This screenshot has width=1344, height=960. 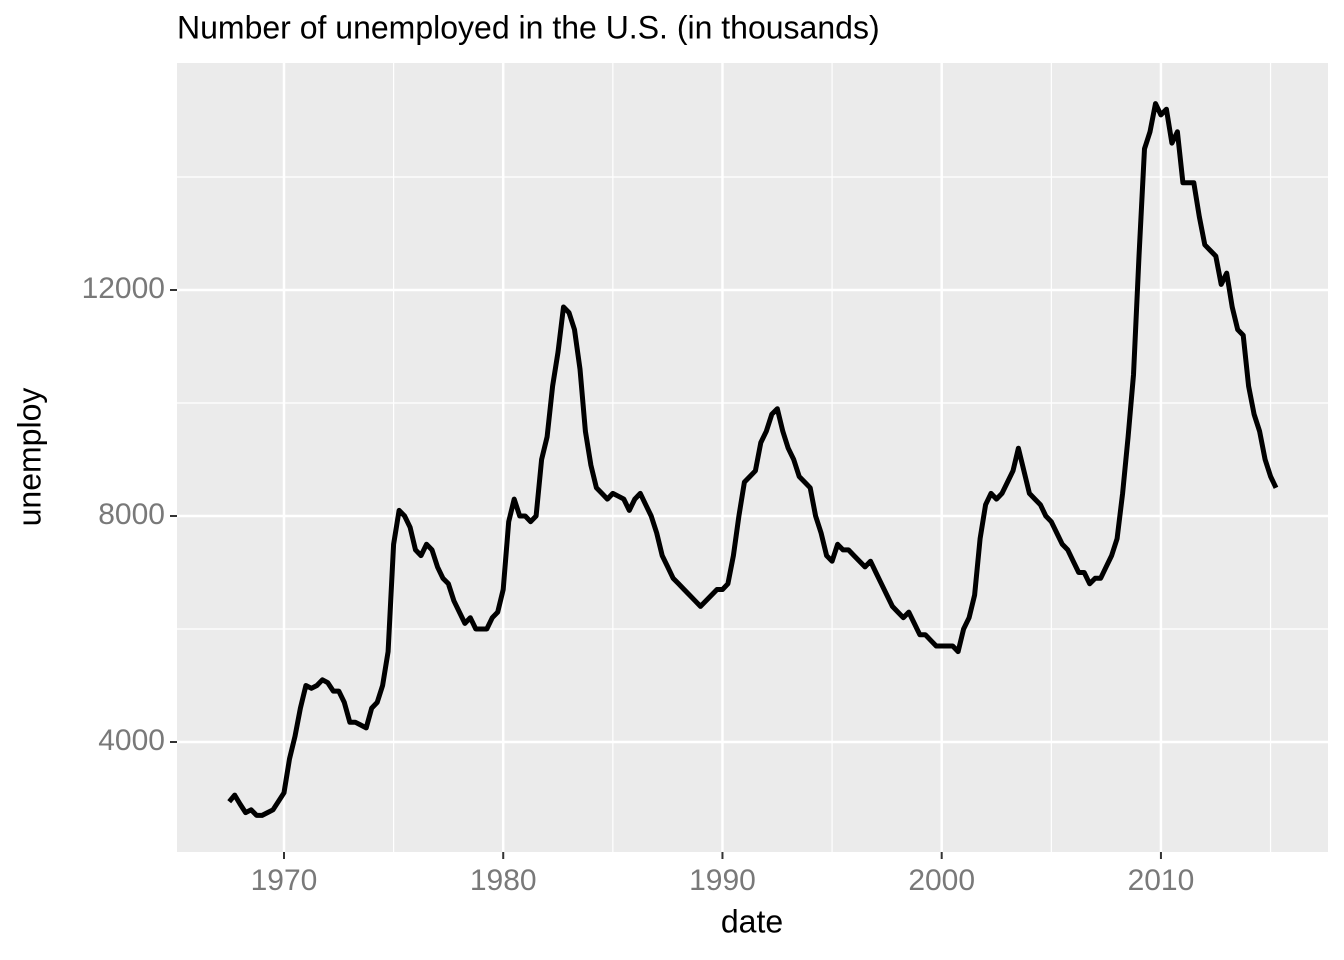 What do you see at coordinates (29, 457) in the screenshot?
I see `y-axis-label: unemploy` at bounding box center [29, 457].